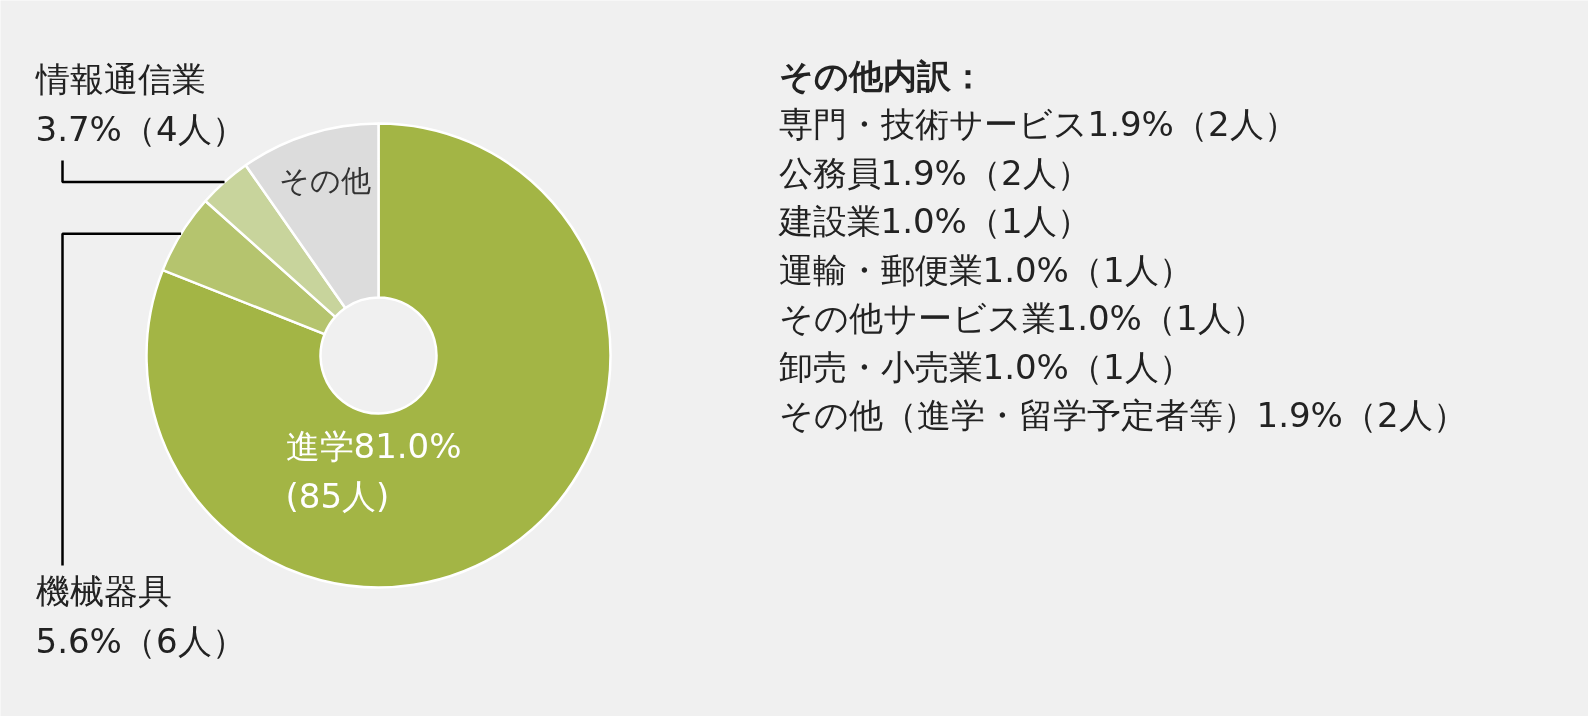 This screenshot has width=1588, height=716. I want to click on data-label: 5.6%（6人）, so click(140, 640).